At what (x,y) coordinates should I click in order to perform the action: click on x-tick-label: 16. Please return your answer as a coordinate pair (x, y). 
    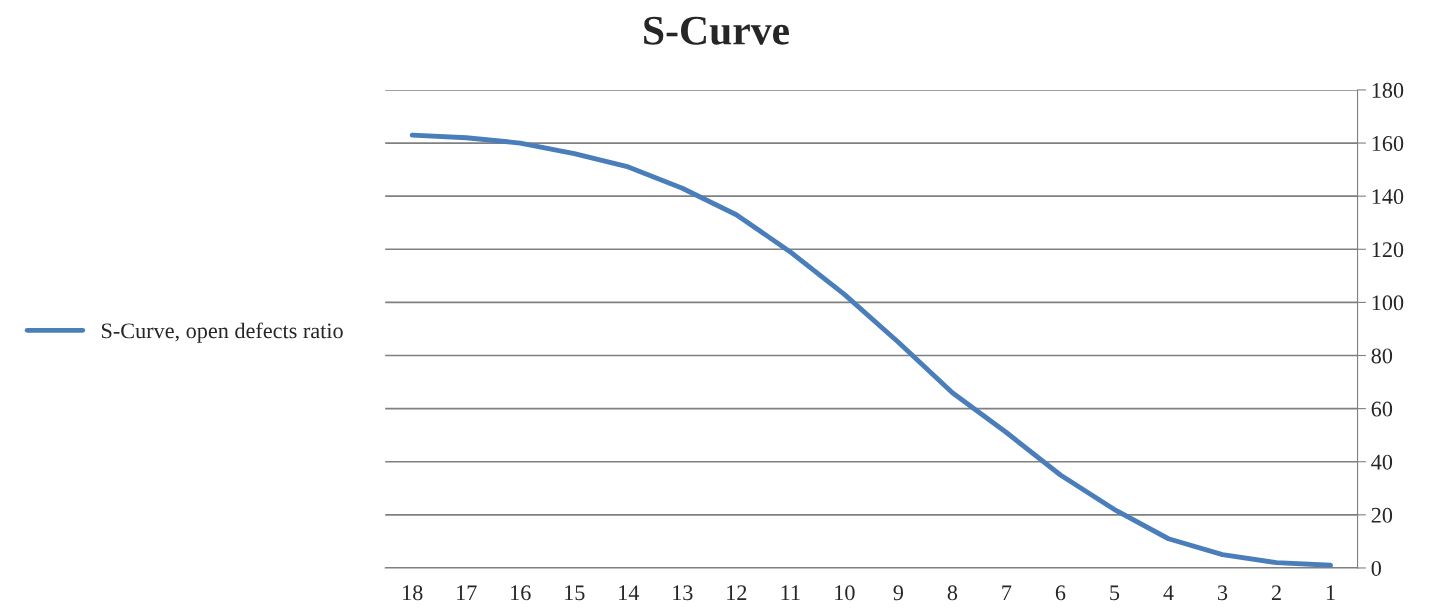
    Looking at the image, I should click on (521, 593).